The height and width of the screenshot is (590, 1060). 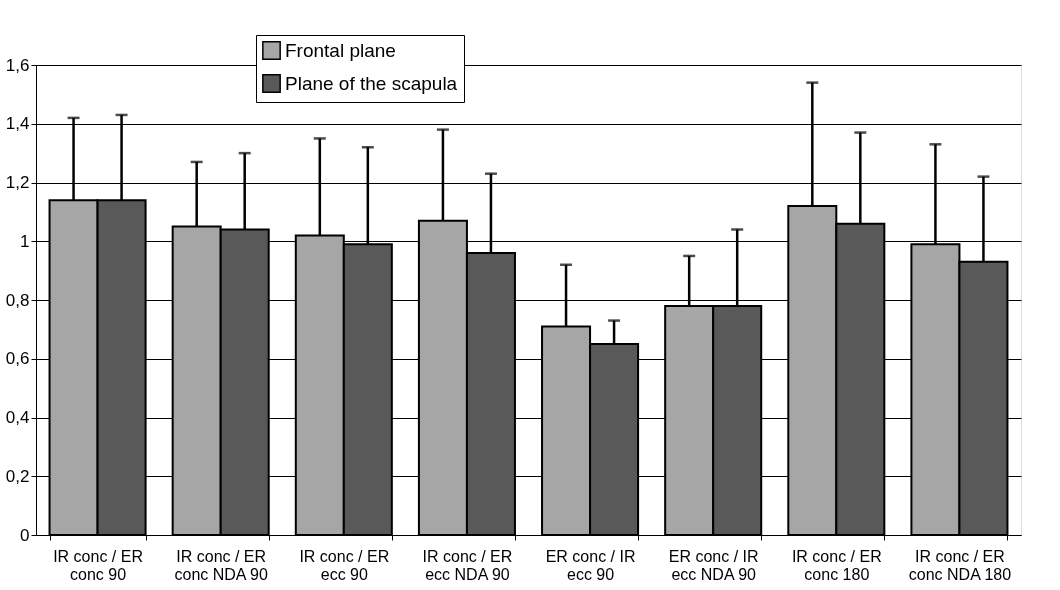 What do you see at coordinates (98, 565) in the screenshot?
I see `x-tick-label: IR conc / ER conc 90` at bounding box center [98, 565].